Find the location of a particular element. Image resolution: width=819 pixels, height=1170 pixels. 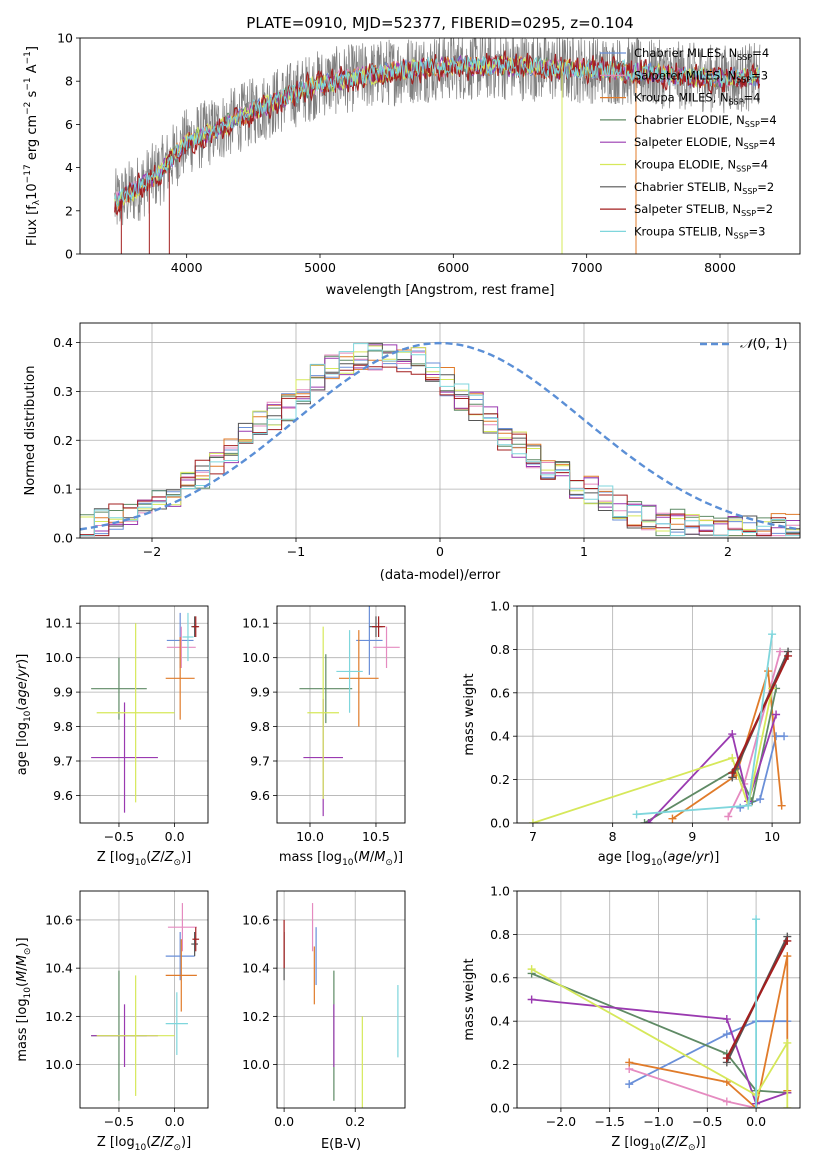

y-tick-label: 10.6 is located at coordinates (59, 919).